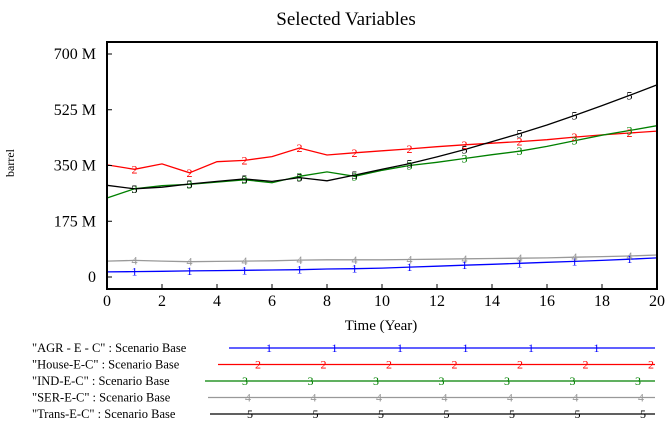  Describe the element at coordinates (92, 277) in the screenshot. I see `y-tick-label: 0` at that location.